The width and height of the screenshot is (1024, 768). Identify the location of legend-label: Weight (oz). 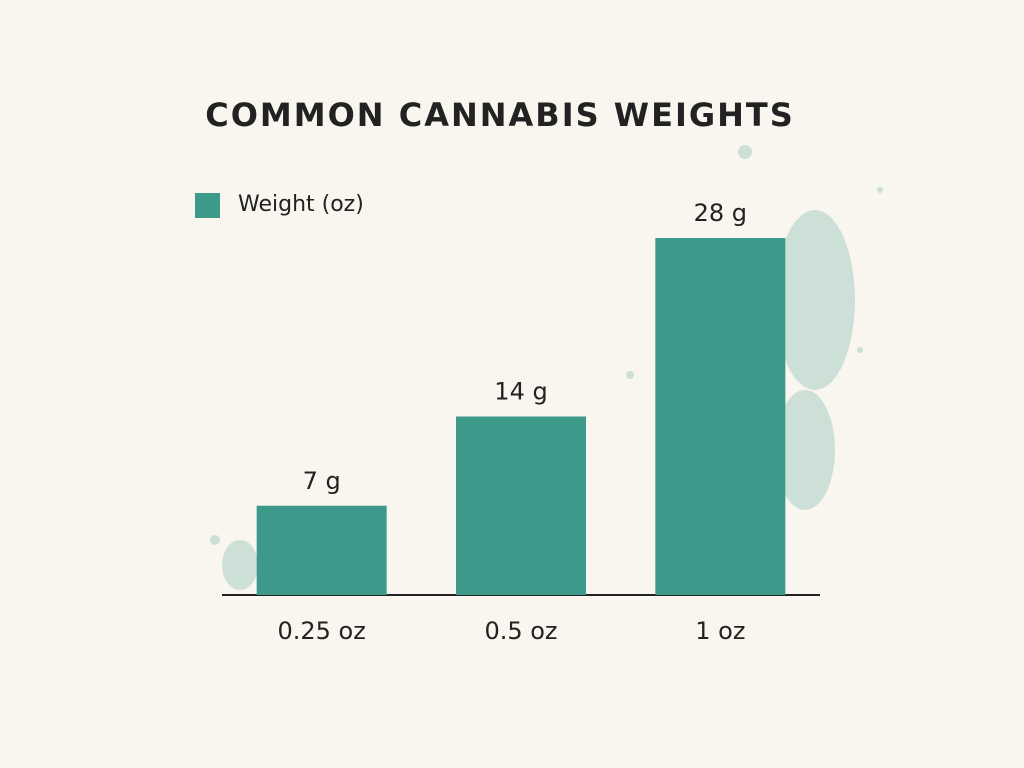
(301, 204).